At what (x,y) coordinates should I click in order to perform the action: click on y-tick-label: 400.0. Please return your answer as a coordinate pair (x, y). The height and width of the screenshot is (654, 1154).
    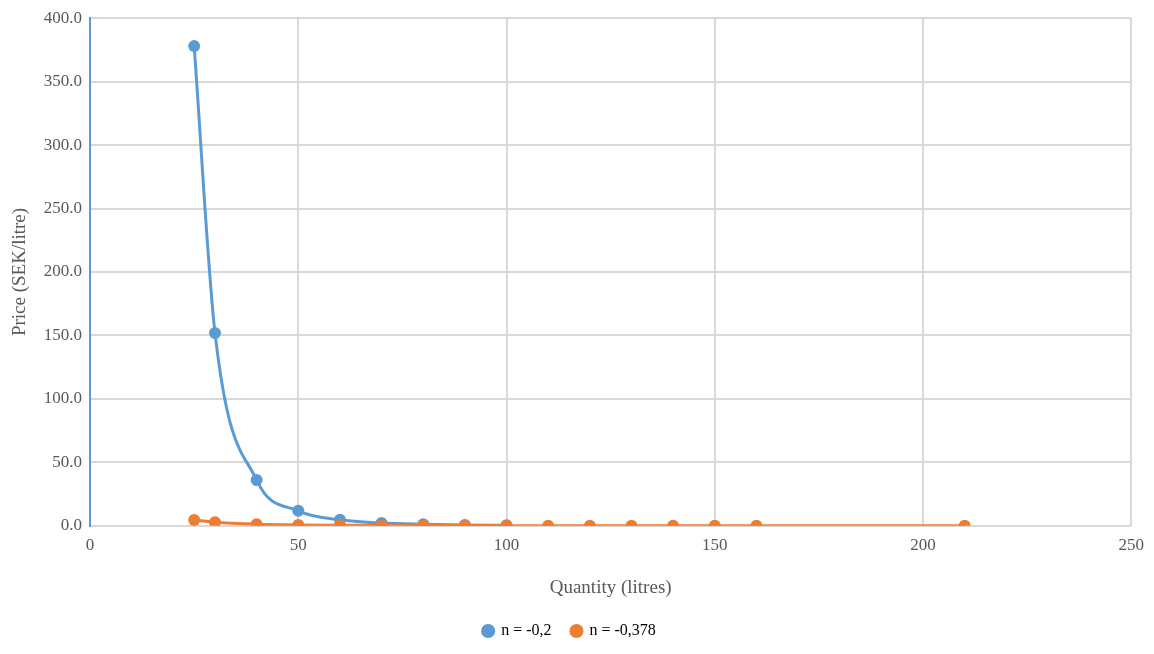
    Looking at the image, I should click on (63, 17).